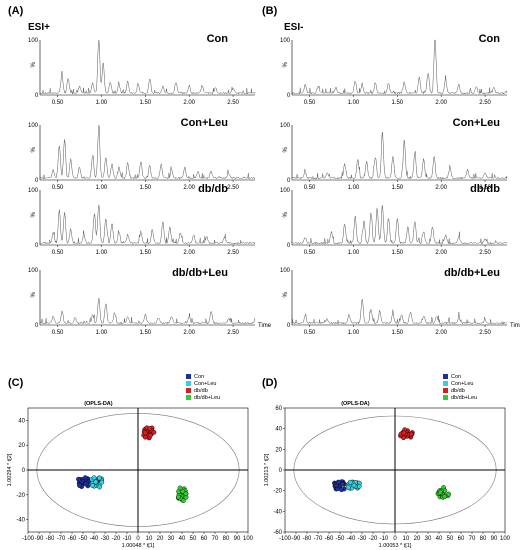 The width and height of the screenshot is (520, 550). I want to click on x-tick-label: -60, so click(72, 539).